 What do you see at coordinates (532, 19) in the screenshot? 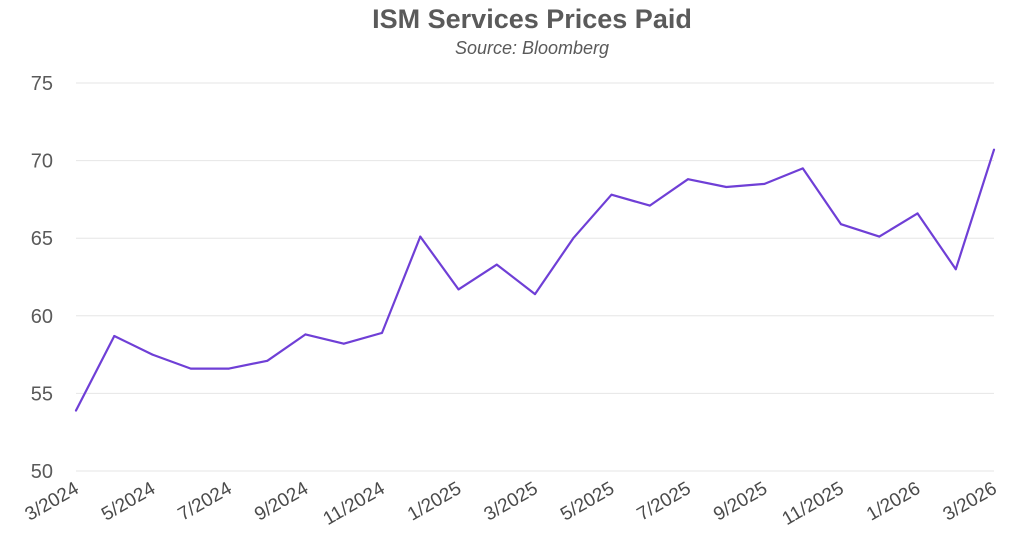
I see `chart-title: ISM Services Prices Paid` at bounding box center [532, 19].